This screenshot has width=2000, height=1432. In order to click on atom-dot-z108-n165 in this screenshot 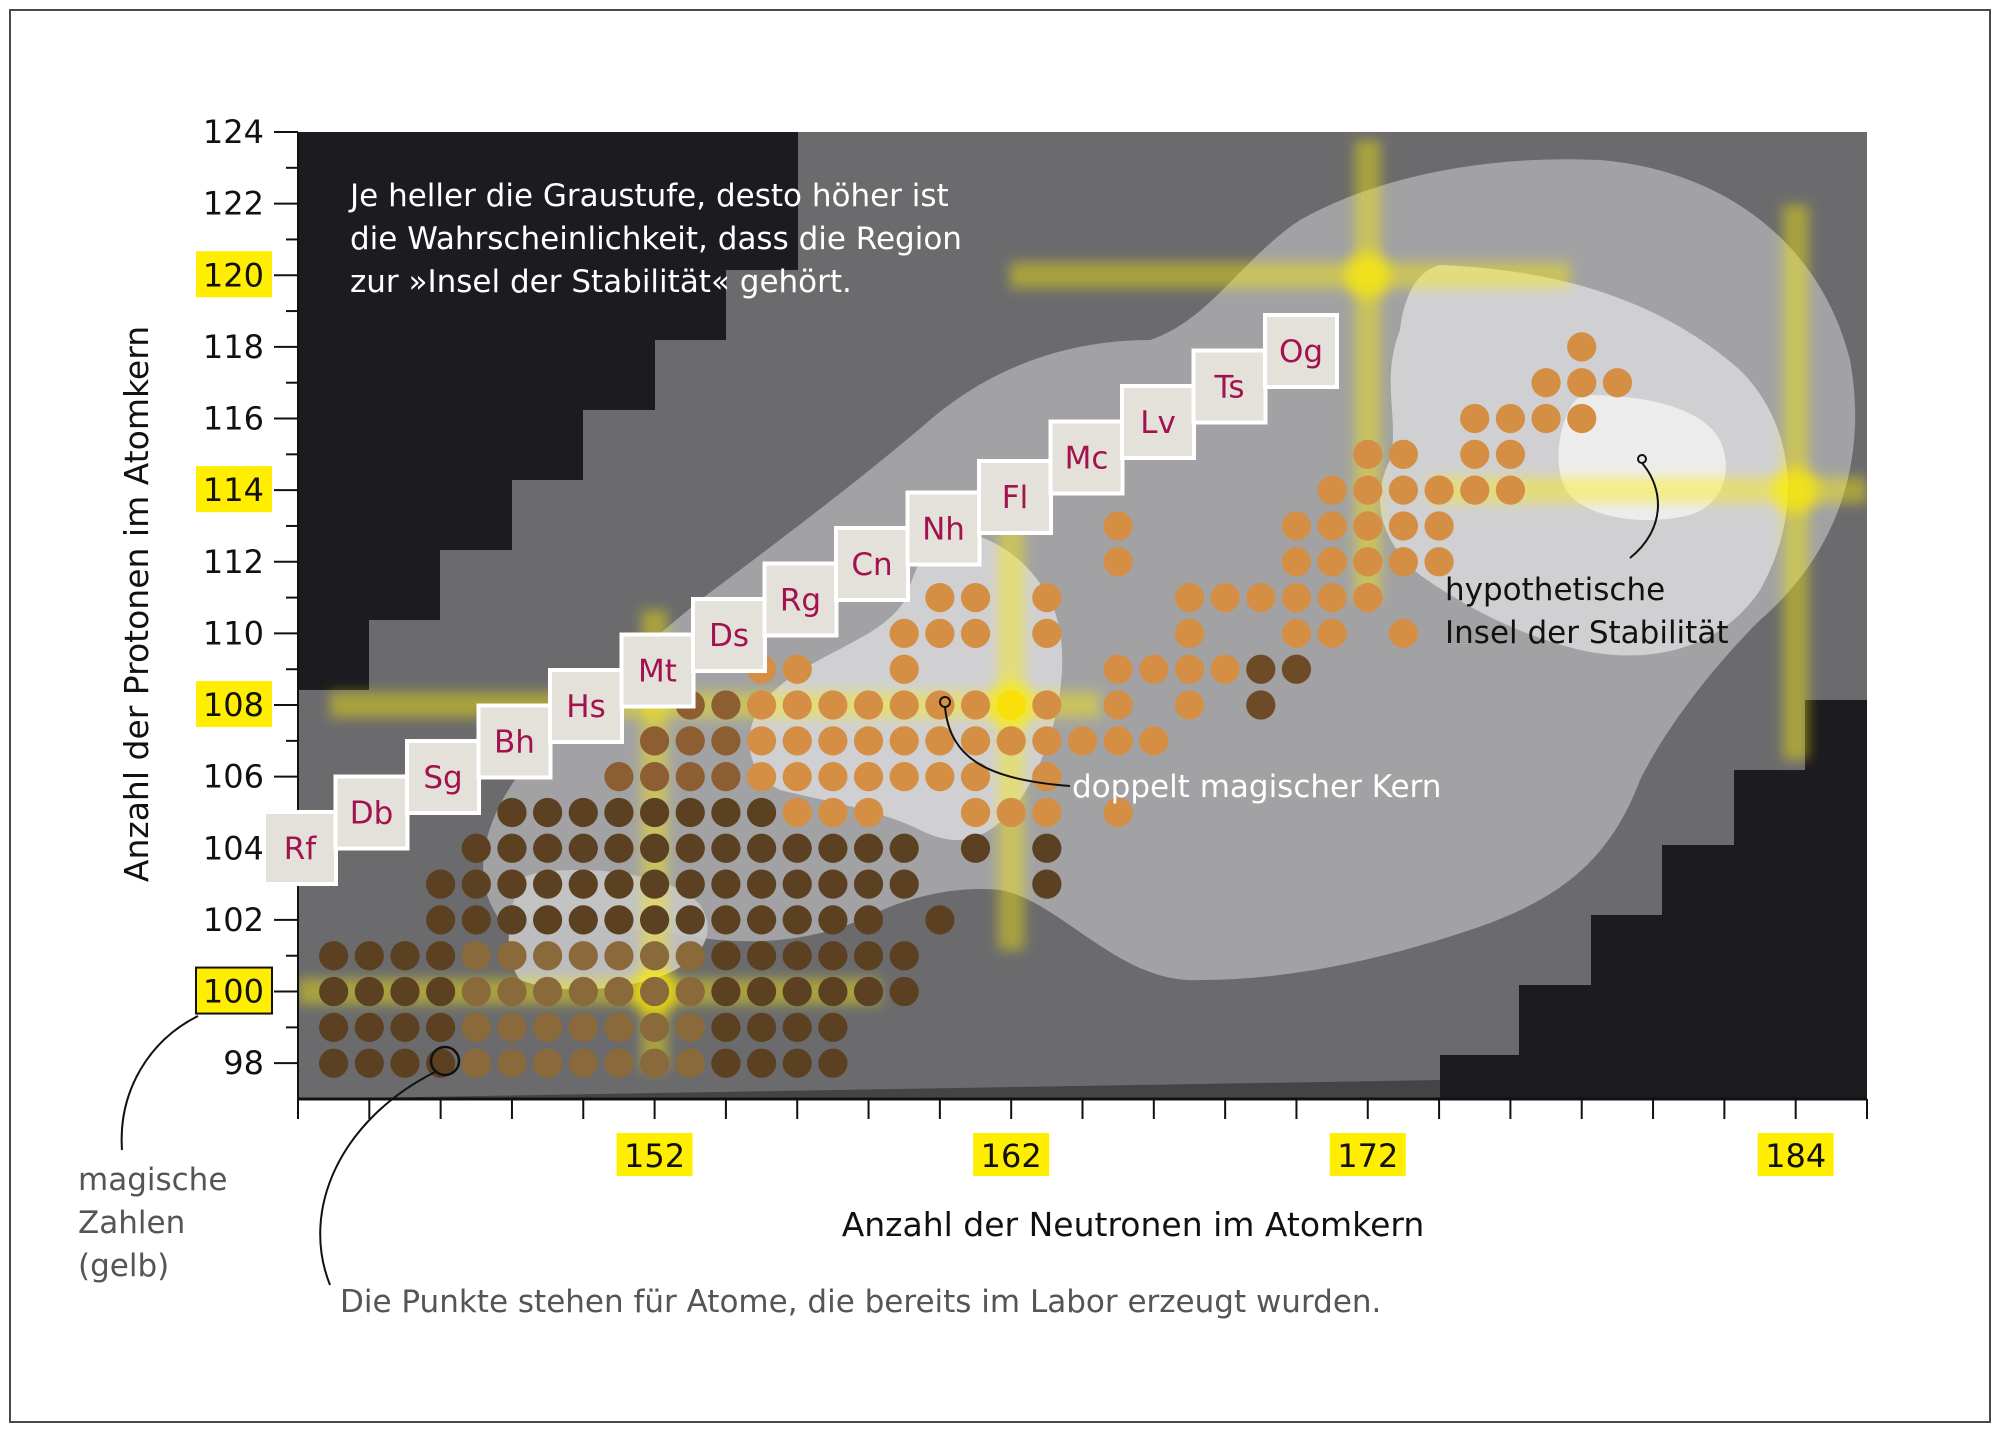, I will do `click(1118, 705)`.